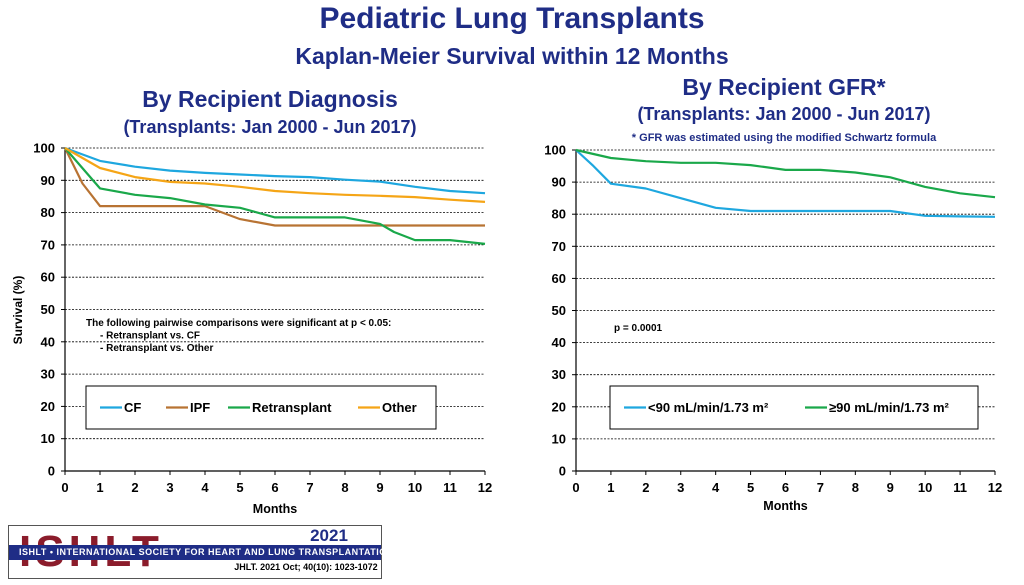 This screenshot has height=585, width=1024. Describe the element at coordinates (559, 278) in the screenshot. I see `right-y-tick-label: 60` at that location.